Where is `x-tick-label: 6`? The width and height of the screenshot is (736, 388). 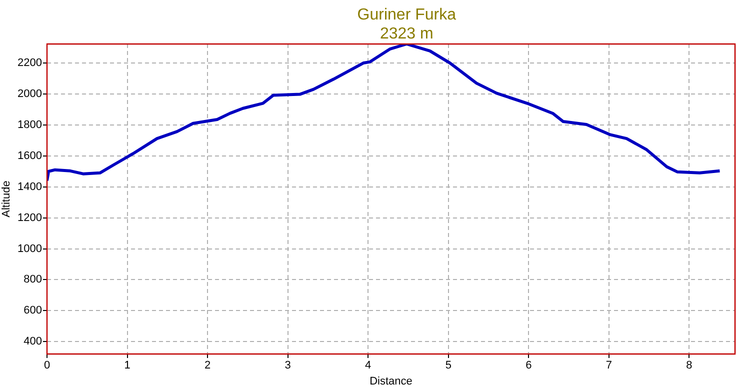 x-tick-label: 6 is located at coordinates (529, 366).